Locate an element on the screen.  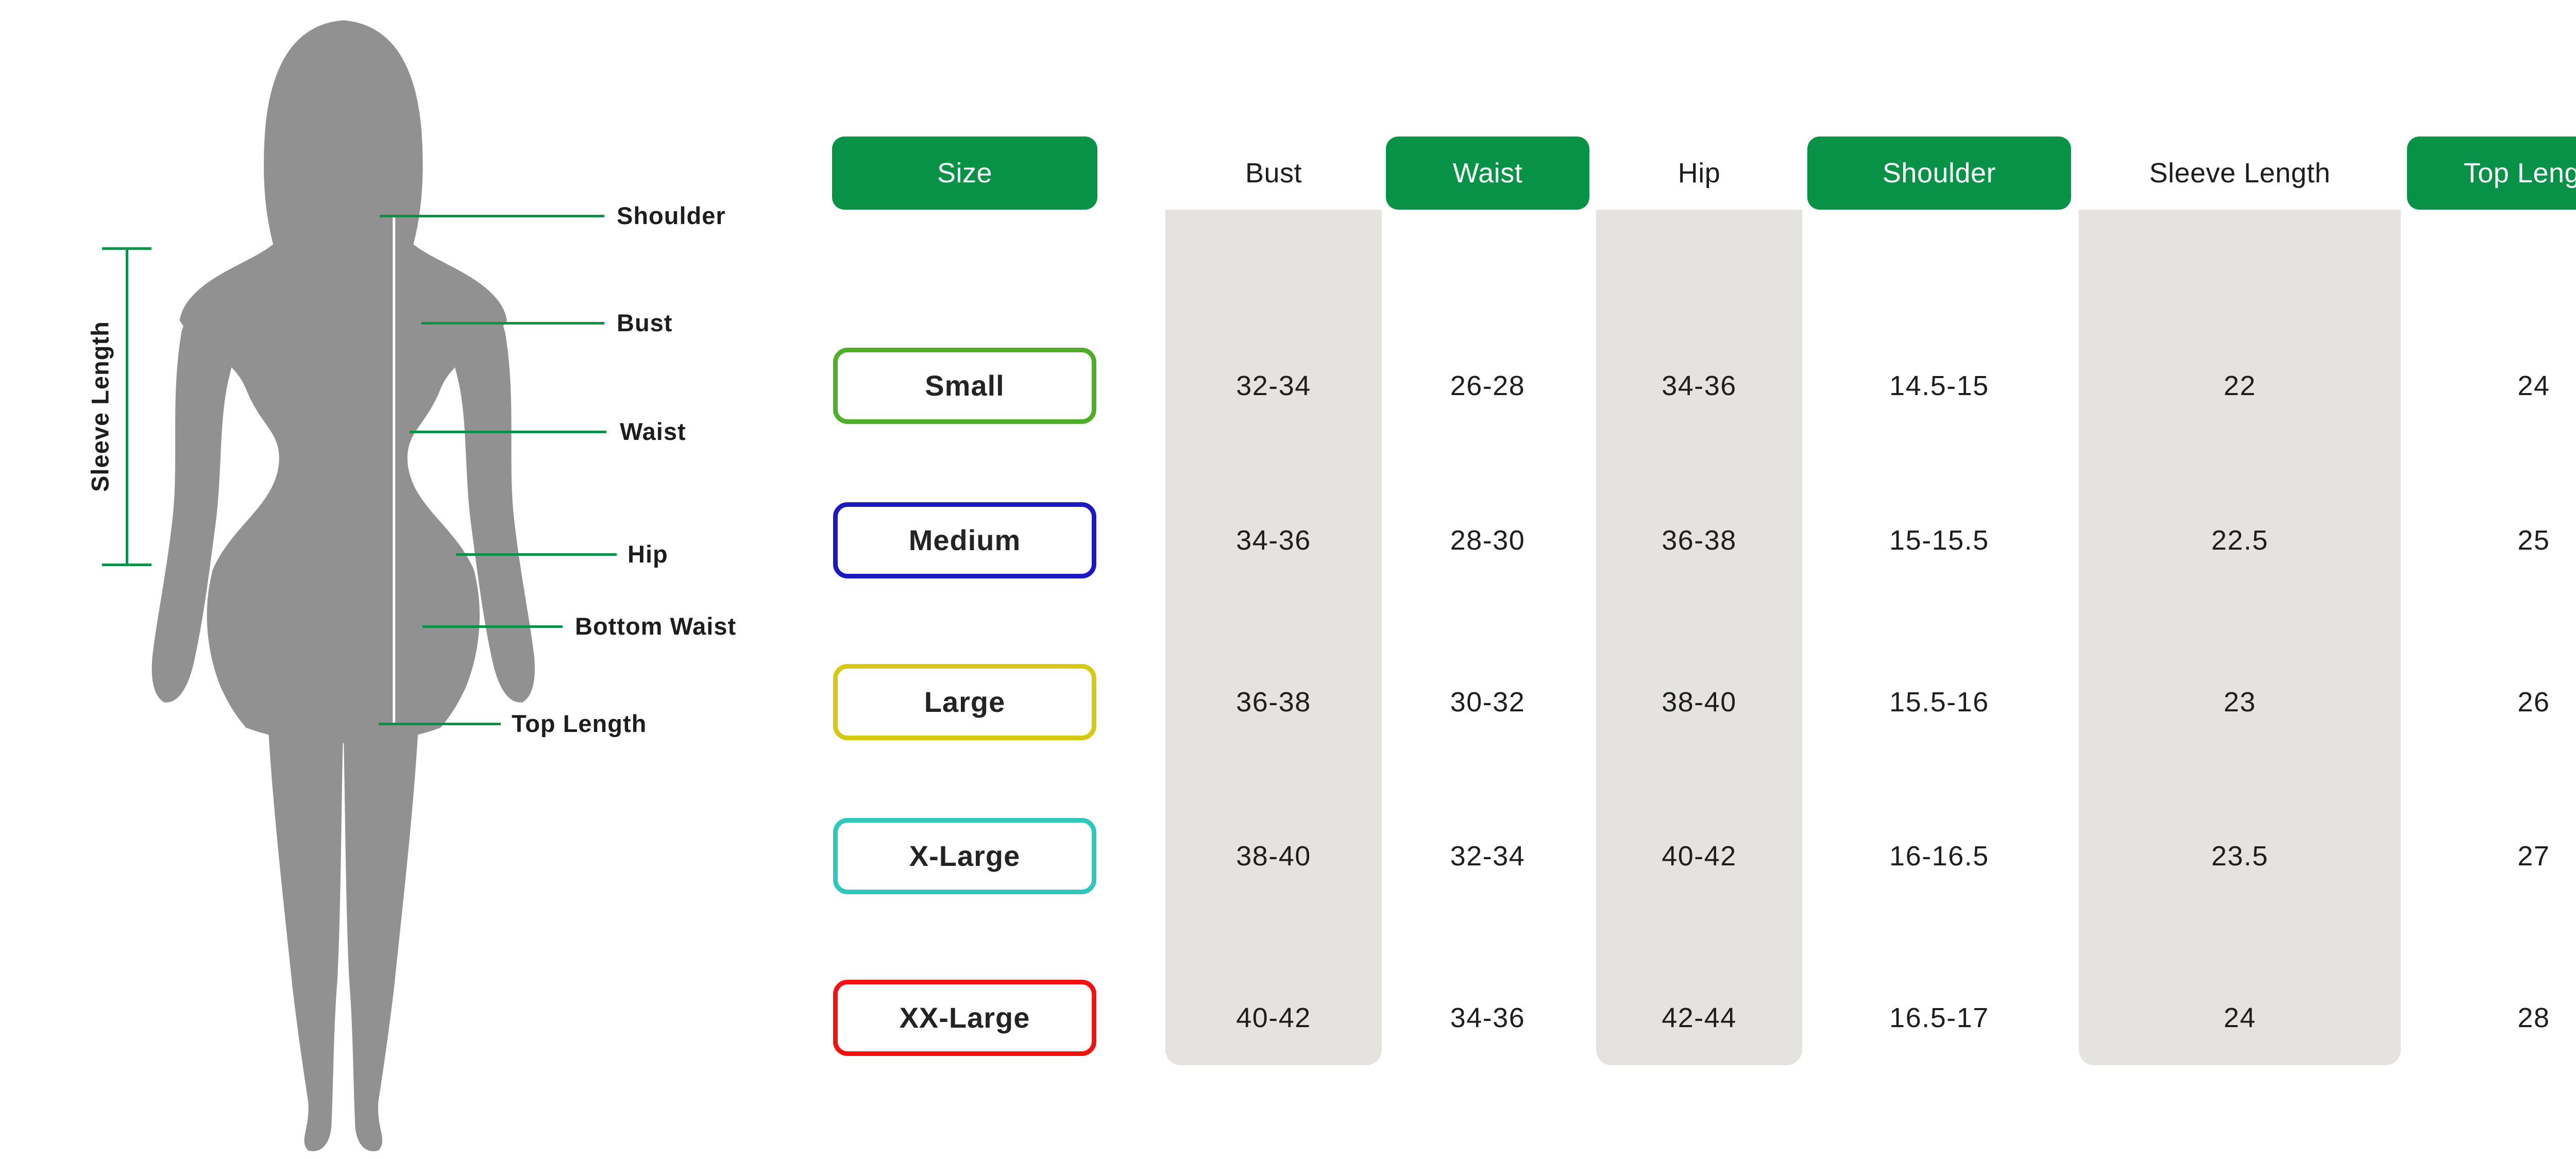
cell-top-length-xx-large: 28 is located at coordinates (2533, 1017).